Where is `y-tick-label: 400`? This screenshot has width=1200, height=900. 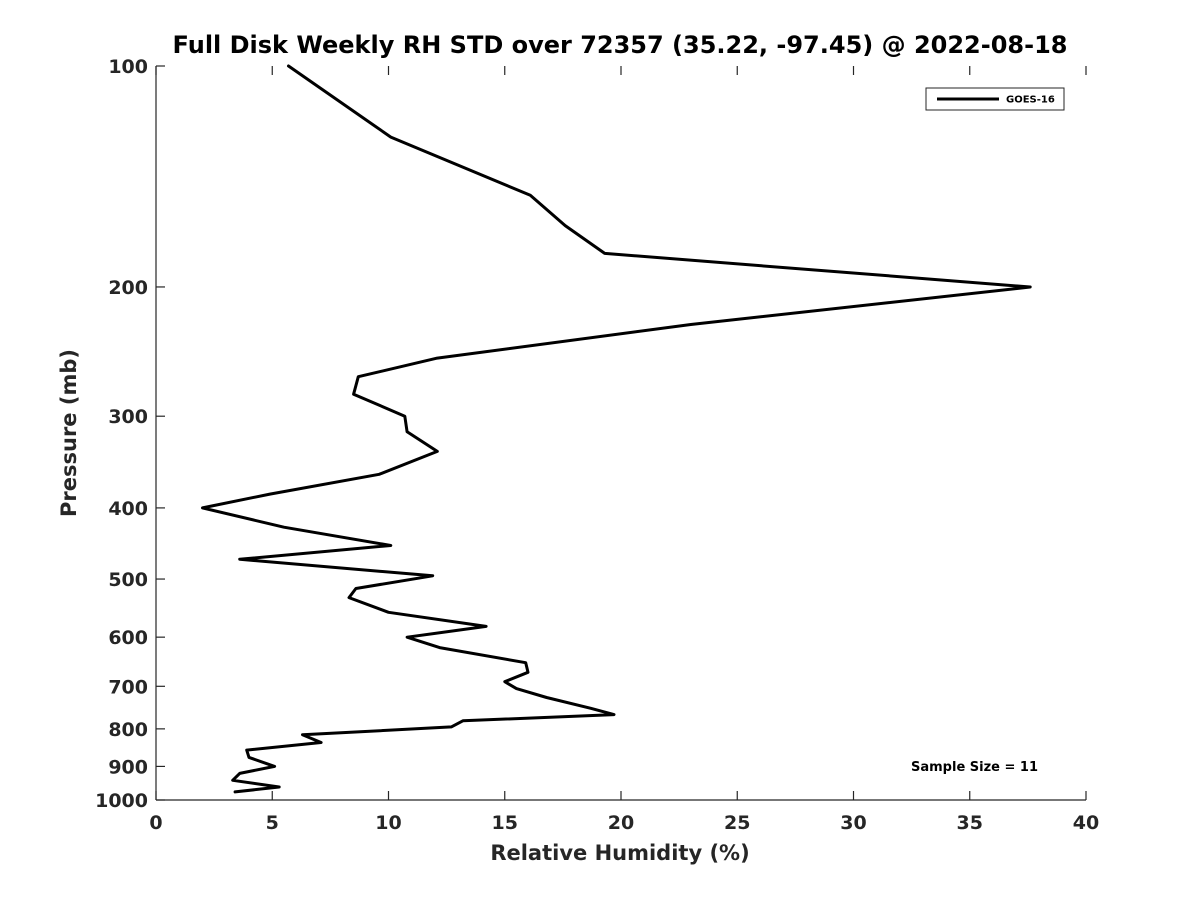
y-tick-label: 400 is located at coordinates (128, 509).